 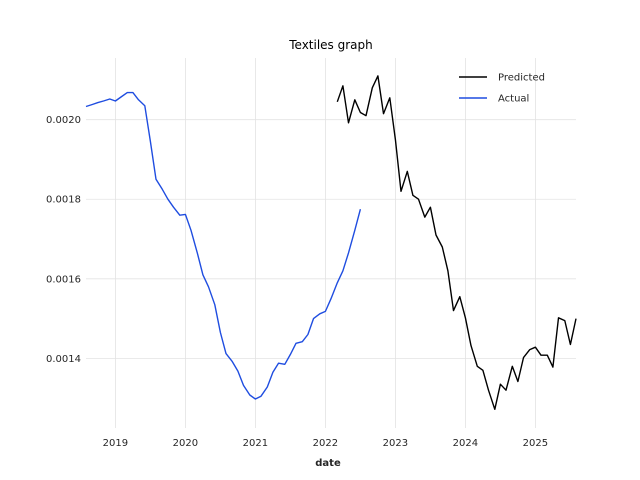 What do you see at coordinates (63, 120) in the screenshot?
I see `y-tick-label: 0.0020` at bounding box center [63, 120].